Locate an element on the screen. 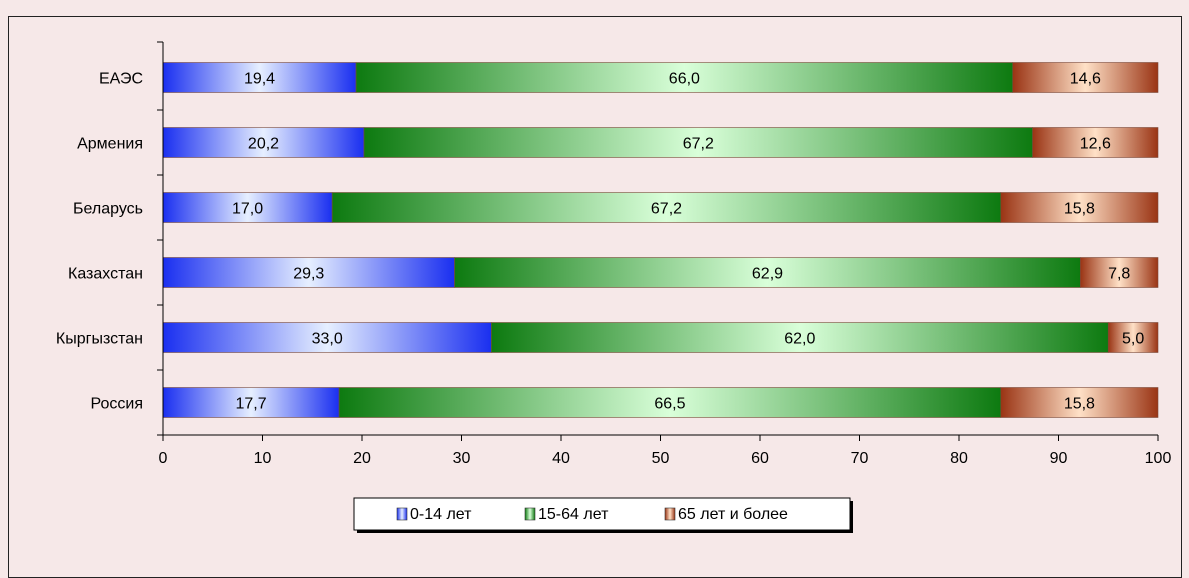 Image resolution: width=1189 pixels, height=578 pixels. legend-box is located at coordinates (602, 514).